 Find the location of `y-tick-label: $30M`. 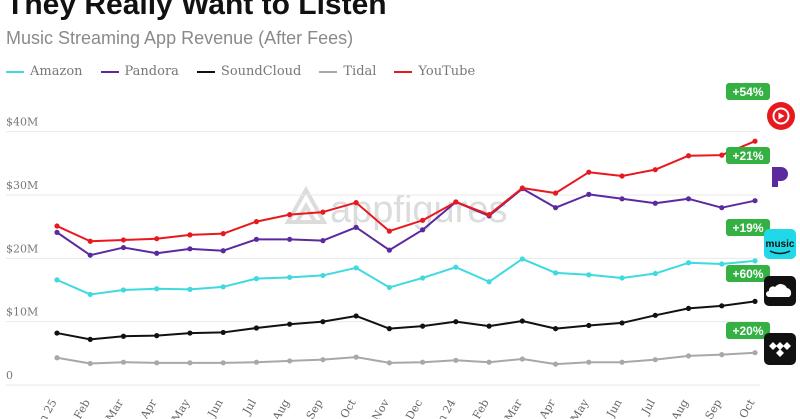

y-tick-label: $30M is located at coordinates (22, 185).